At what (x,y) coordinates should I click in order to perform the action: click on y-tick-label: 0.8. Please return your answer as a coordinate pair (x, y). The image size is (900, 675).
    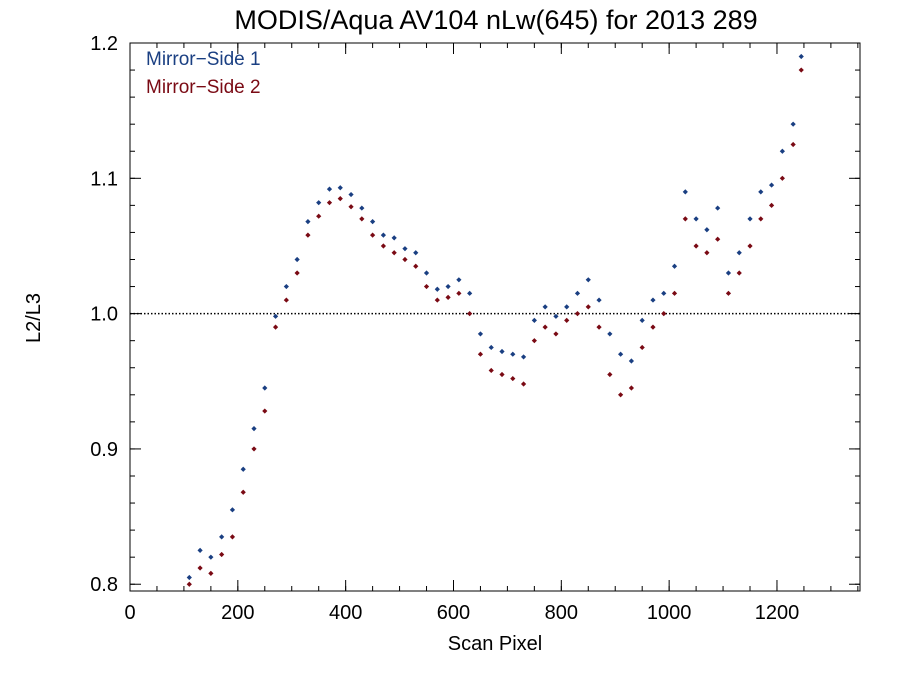
    Looking at the image, I should click on (104, 585).